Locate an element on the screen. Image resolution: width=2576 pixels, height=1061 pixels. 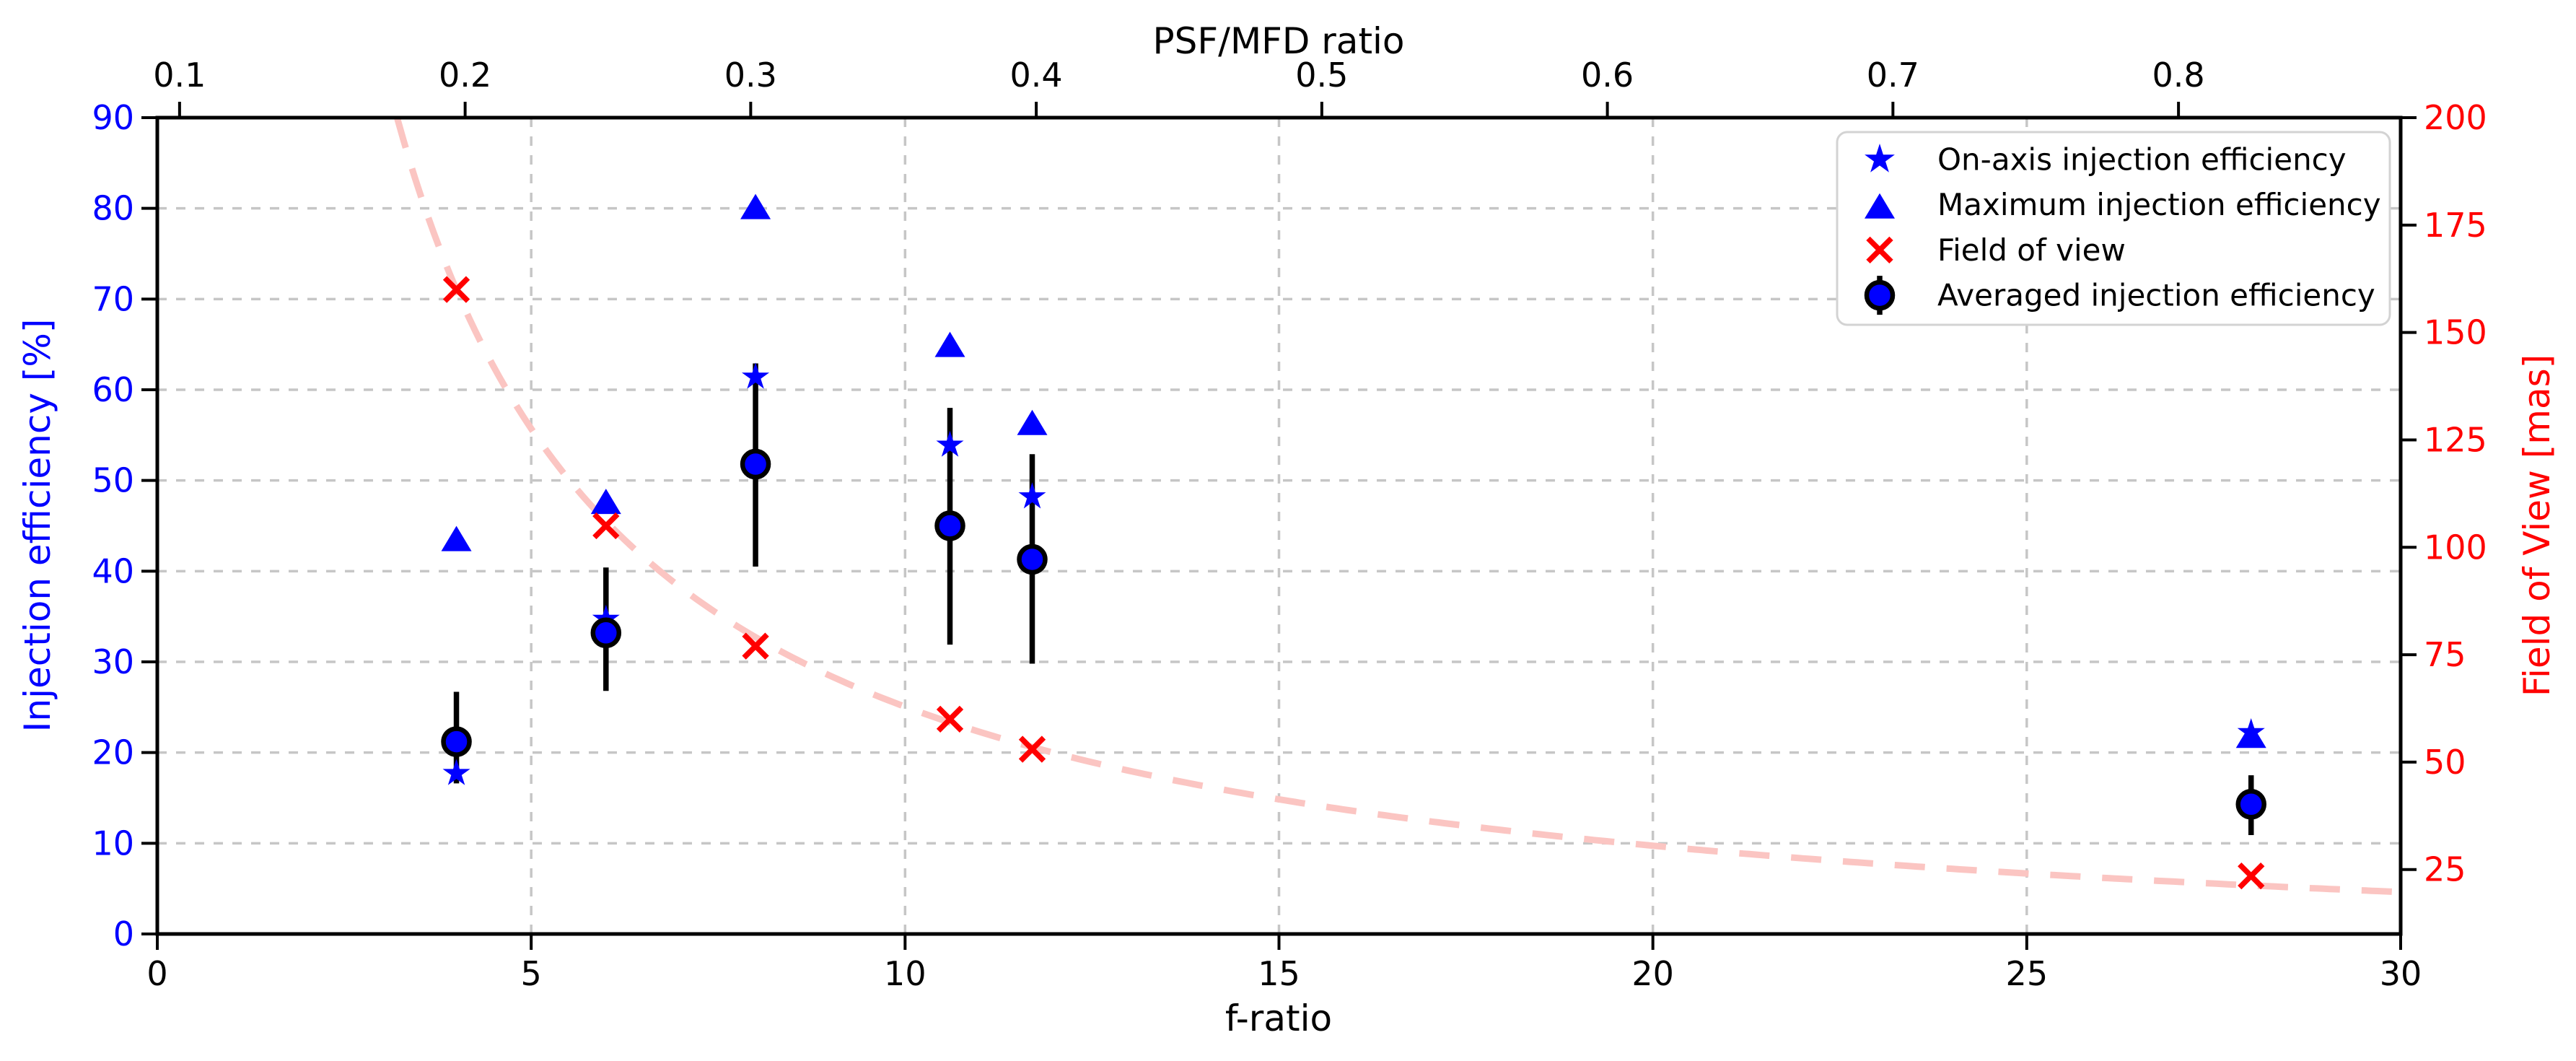
y-left-tick-label: 50 is located at coordinates (113, 480).